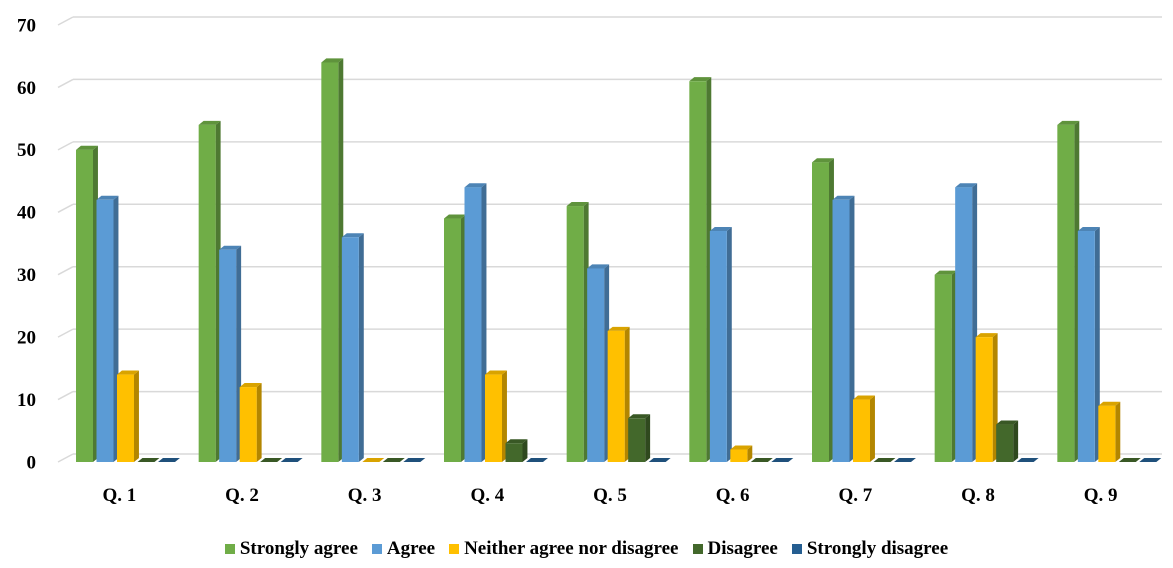  I want to click on y-tick-label: 60, so click(26, 88).